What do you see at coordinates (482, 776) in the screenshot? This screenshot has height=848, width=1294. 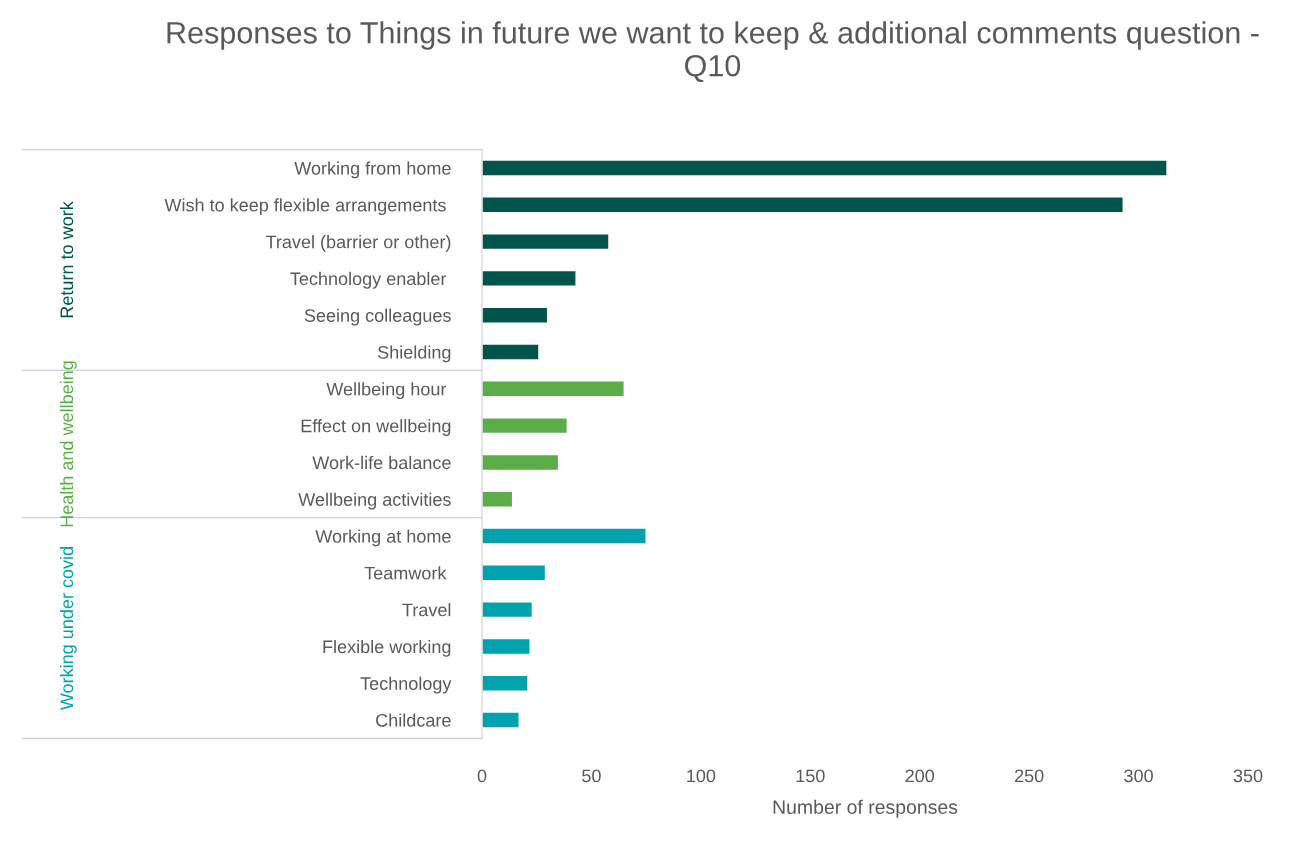 I see `x-tick-label: 0` at bounding box center [482, 776].